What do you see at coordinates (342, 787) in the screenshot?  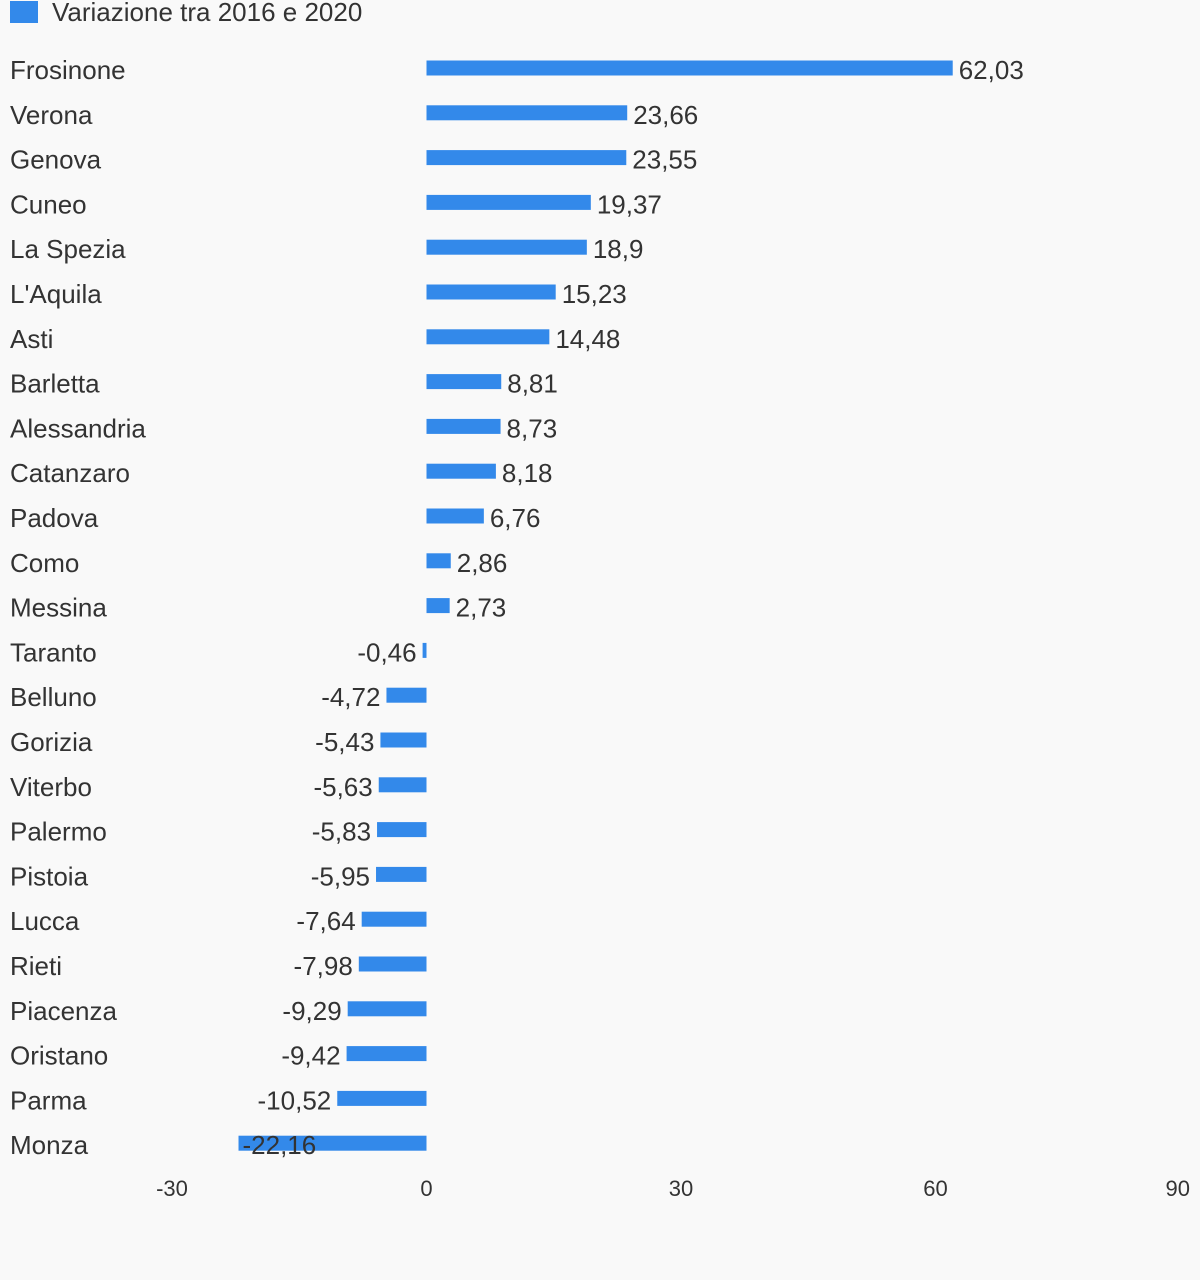 I see `value-label: -5,63` at bounding box center [342, 787].